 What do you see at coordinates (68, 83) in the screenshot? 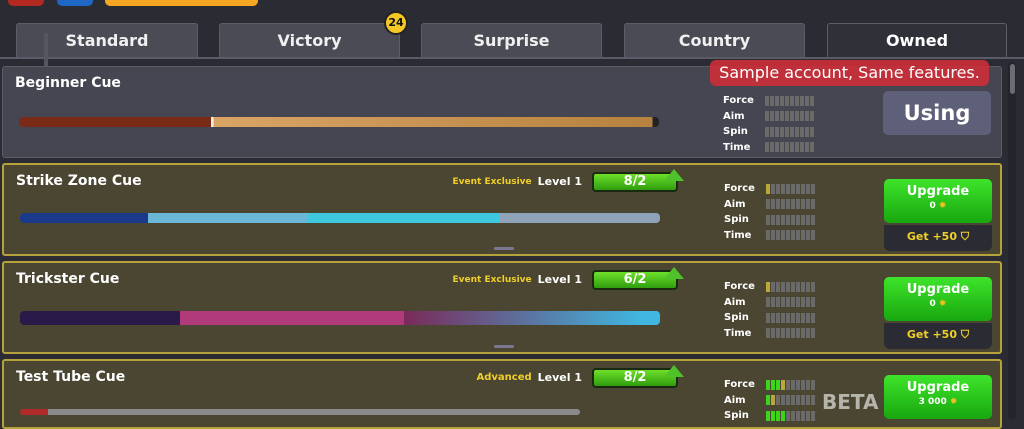
I see `cue-name: Beginner Cue` at bounding box center [68, 83].